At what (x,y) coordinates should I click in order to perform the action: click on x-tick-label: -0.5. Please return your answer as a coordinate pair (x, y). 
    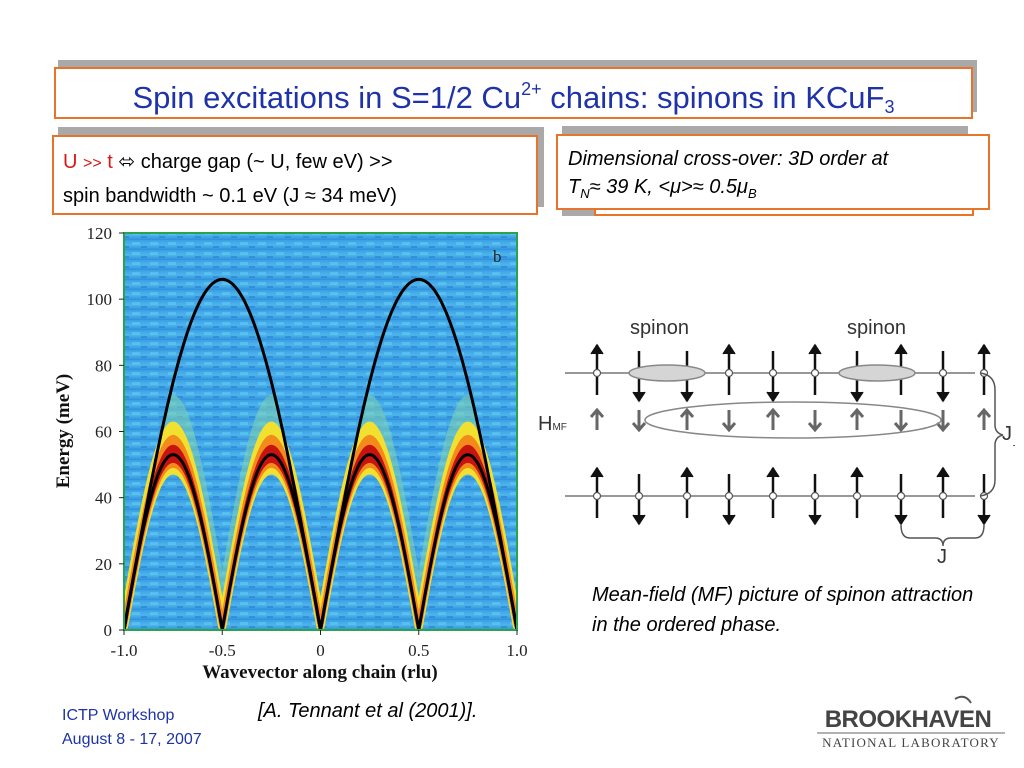
    Looking at the image, I should click on (222, 650).